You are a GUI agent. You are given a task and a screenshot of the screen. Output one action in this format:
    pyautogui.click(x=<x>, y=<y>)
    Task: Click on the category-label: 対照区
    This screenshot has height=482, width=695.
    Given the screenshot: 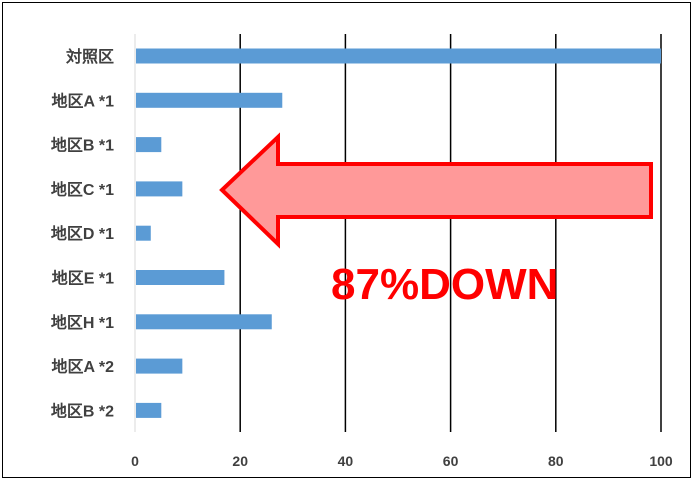 What is the action you would take?
    pyautogui.click(x=89, y=56)
    